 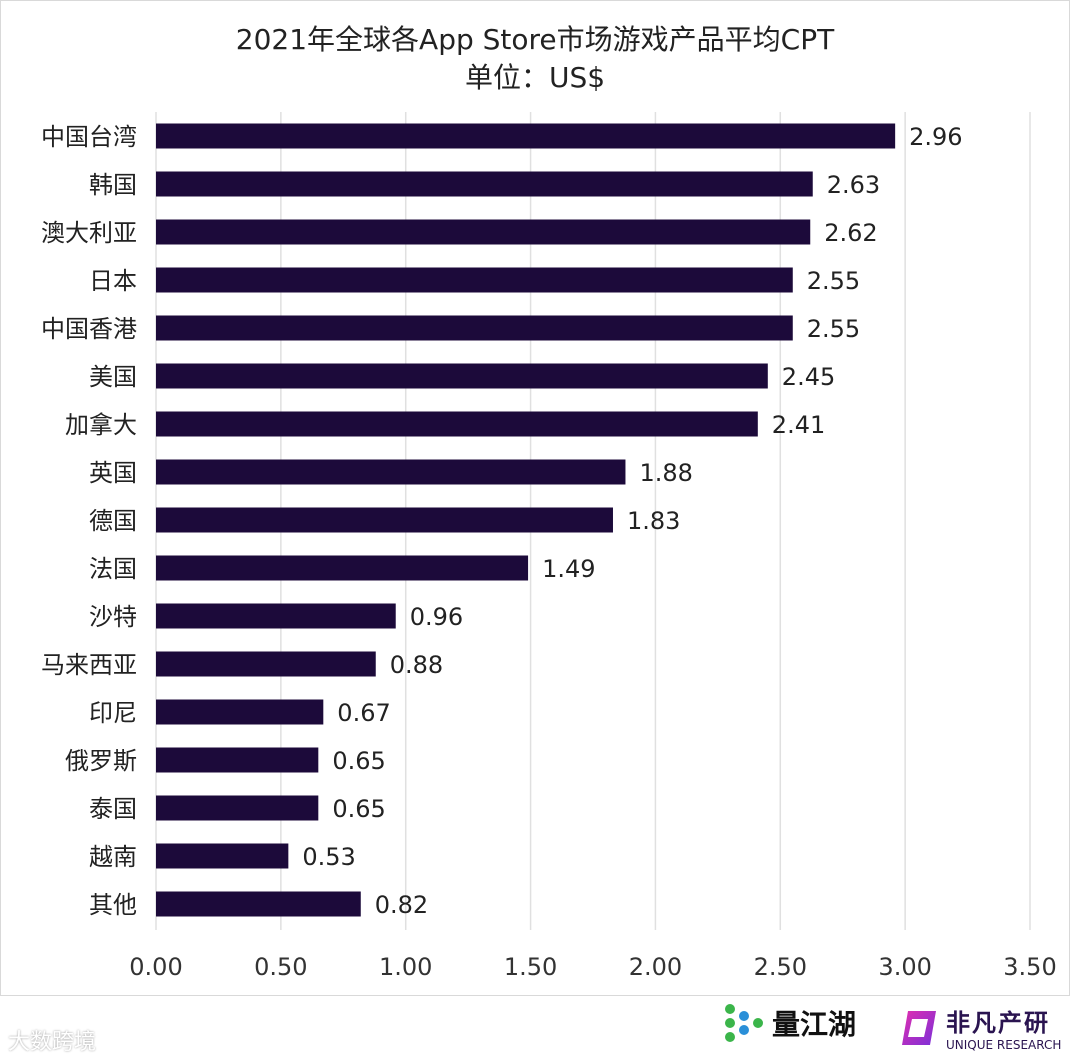 What do you see at coordinates (113, 809) in the screenshot?
I see `category-label: 泰国` at bounding box center [113, 809].